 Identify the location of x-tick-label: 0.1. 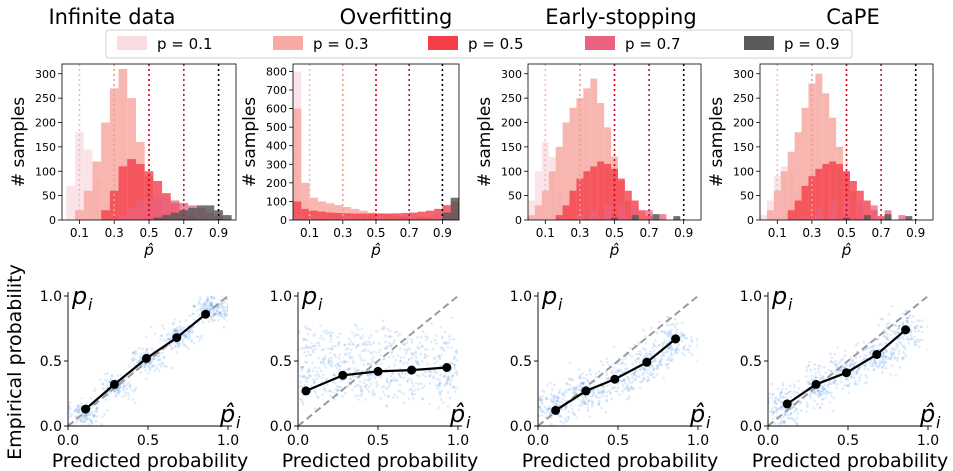
(777, 233).